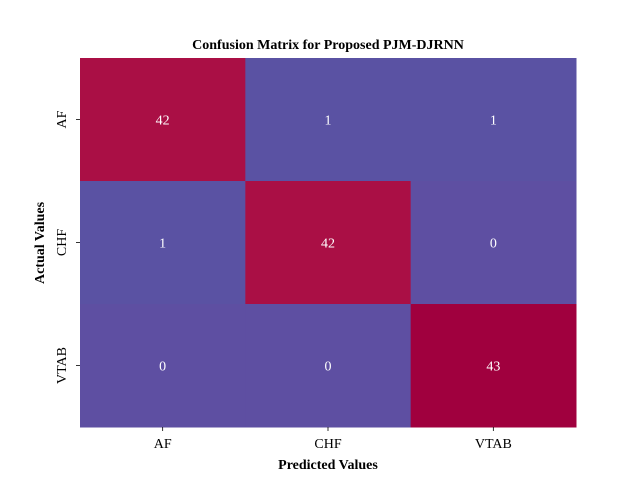 Image resolution: width=640 pixels, height=480 pixels. What do you see at coordinates (327, 444) in the screenshot?
I see `x-tick-label: CHF` at bounding box center [327, 444].